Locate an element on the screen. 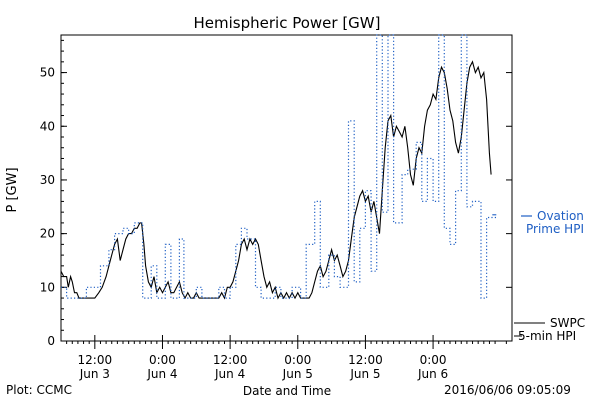 Image resolution: width=600 pixels, height=400 pixels. legend-ovation-line2: Prime HPI is located at coordinates (555, 229).